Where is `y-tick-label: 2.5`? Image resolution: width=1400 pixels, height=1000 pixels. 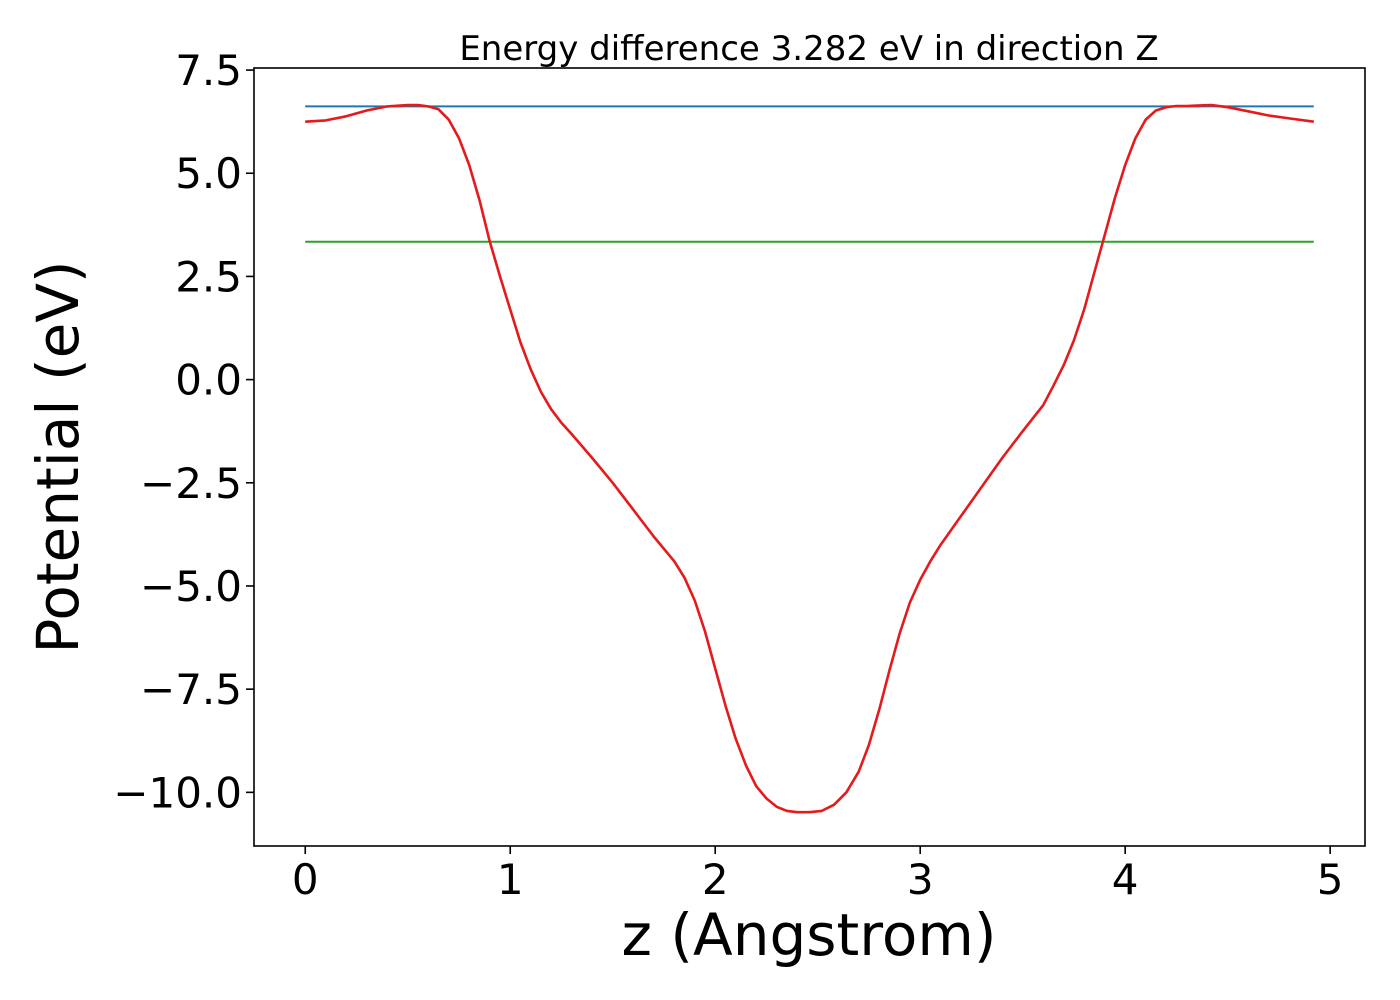
y-tick-label: 2.5 is located at coordinates (208, 276).